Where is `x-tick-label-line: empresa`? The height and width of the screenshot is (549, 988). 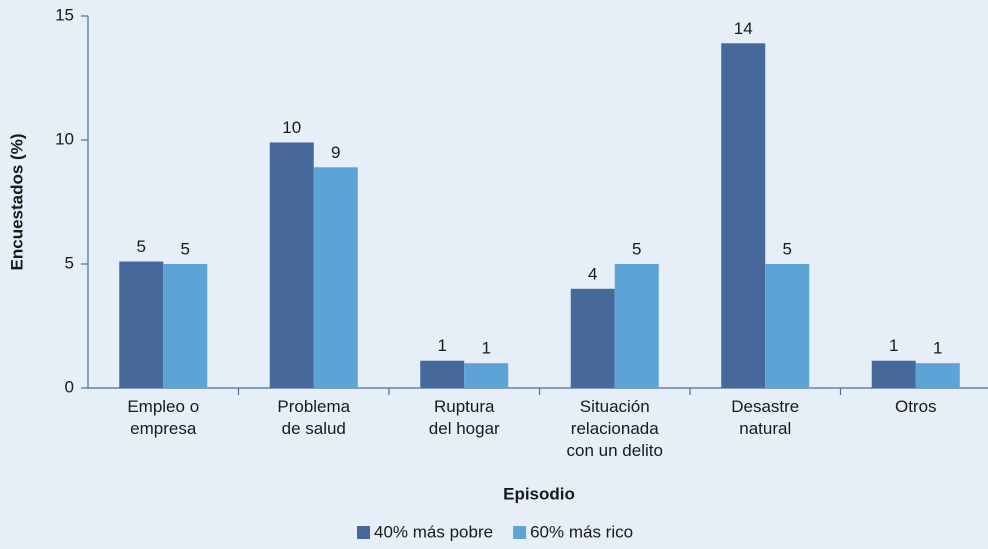
x-tick-label-line: empresa is located at coordinates (163, 428).